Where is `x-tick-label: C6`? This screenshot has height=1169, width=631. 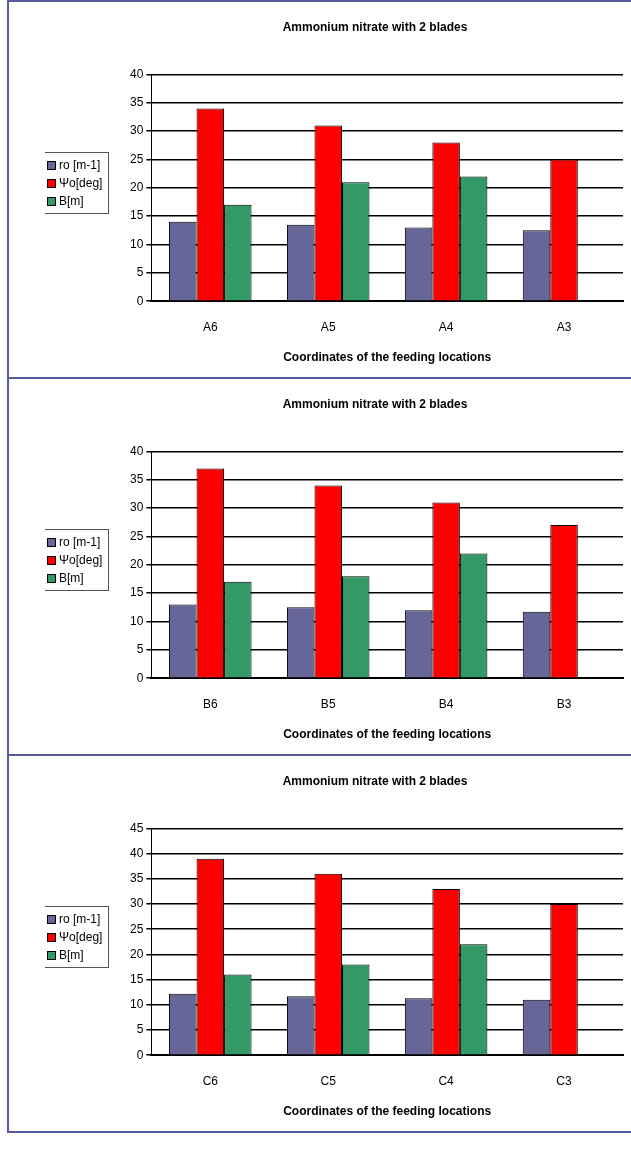
x-tick-label: C6 is located at coordinates (210, 1080).